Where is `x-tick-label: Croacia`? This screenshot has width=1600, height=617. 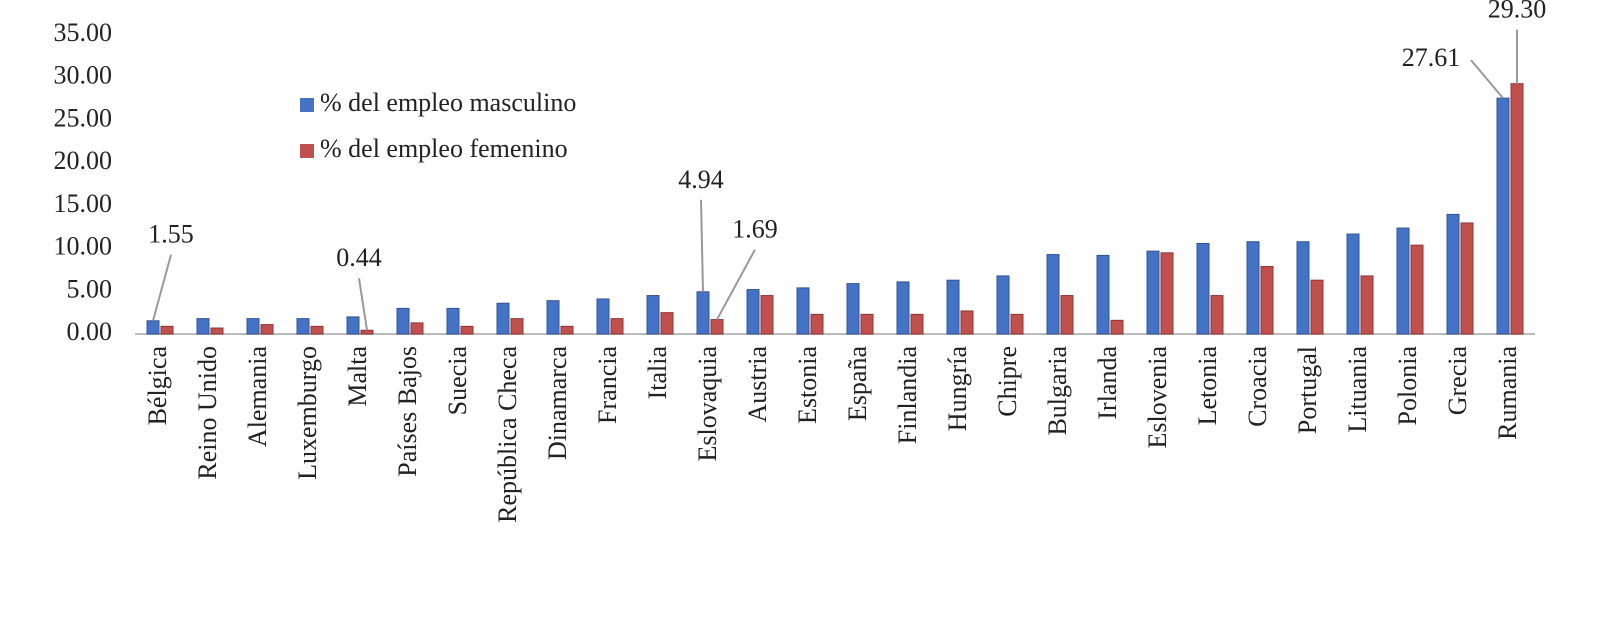
x-tick-label: Croacia is located at coordinates (1257, 386).